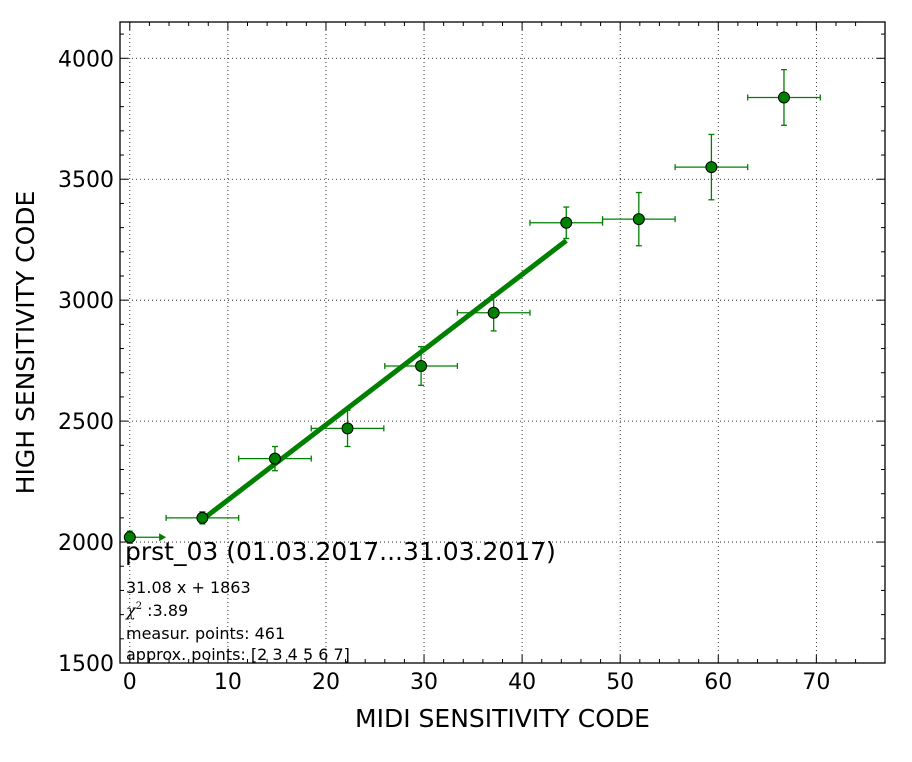 The width and height of the screenshot is (912, 762). Describe the element at coordinates (502, 718) in the screenshot. I see `x-axis-label: MIDI SENSITIVITY CODE` at that location.